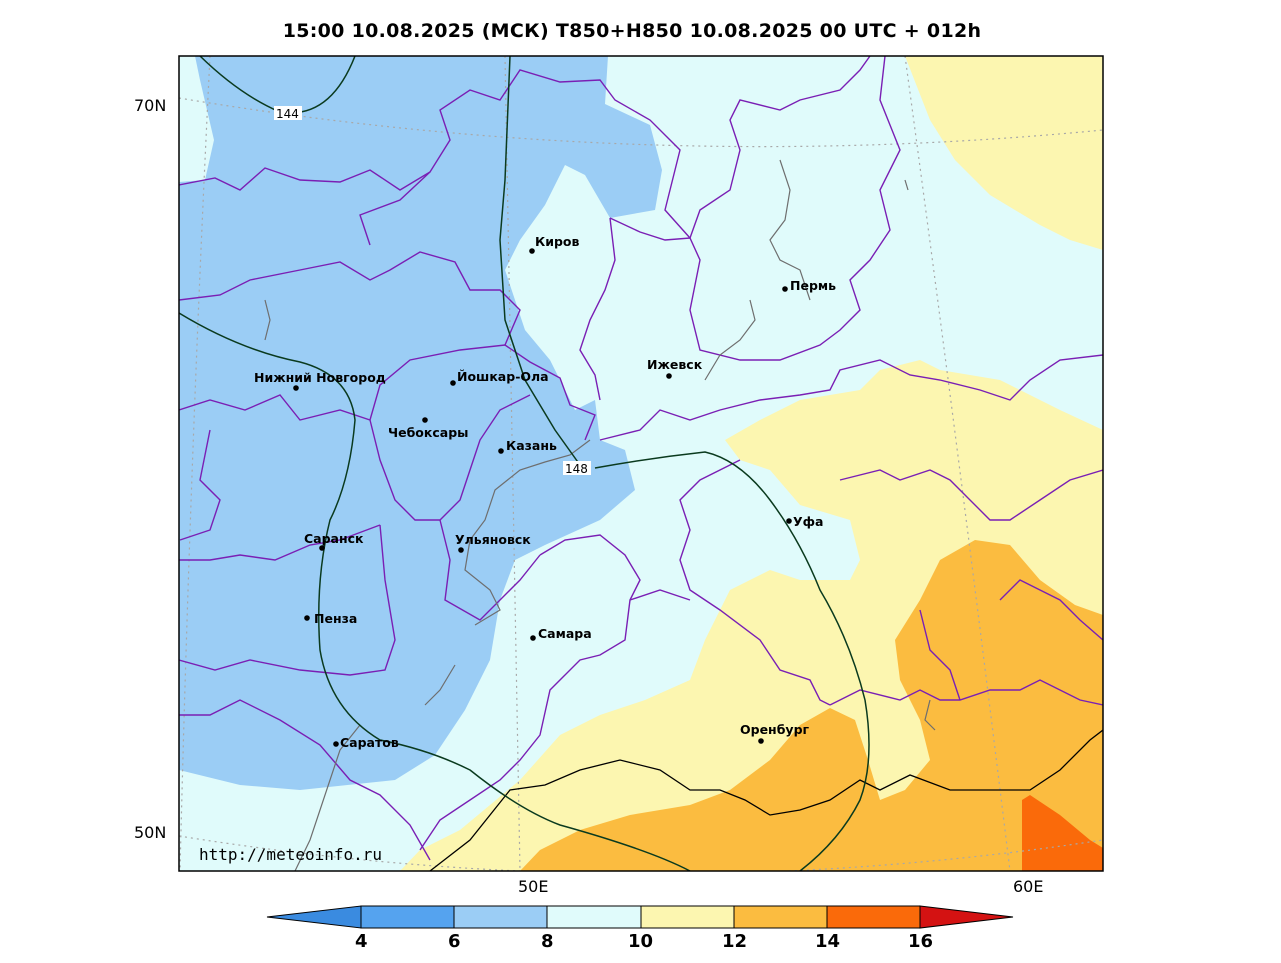 This screenshot has width=1281, height=963. What do you see at coordinates (675, 364) in the screenshot?
I see `city-label: Ижевск` at bounding box center [675, 364].